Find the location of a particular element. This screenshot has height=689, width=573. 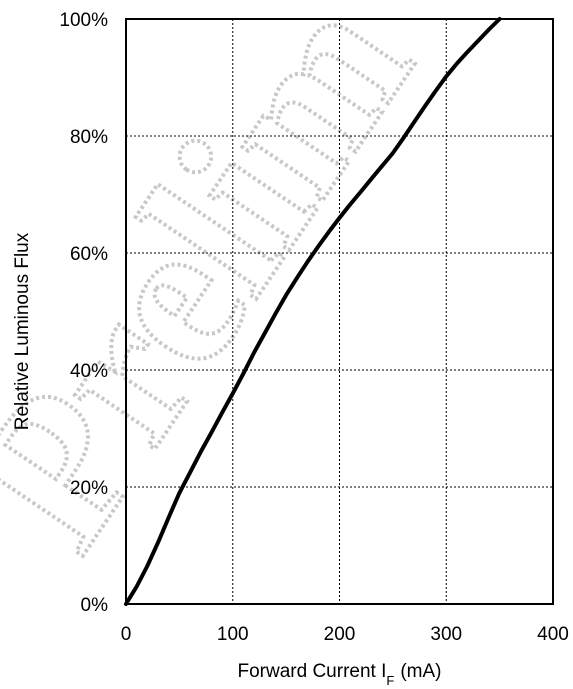

y-tick-label-0: 0% is located at coordinates (95, 605).